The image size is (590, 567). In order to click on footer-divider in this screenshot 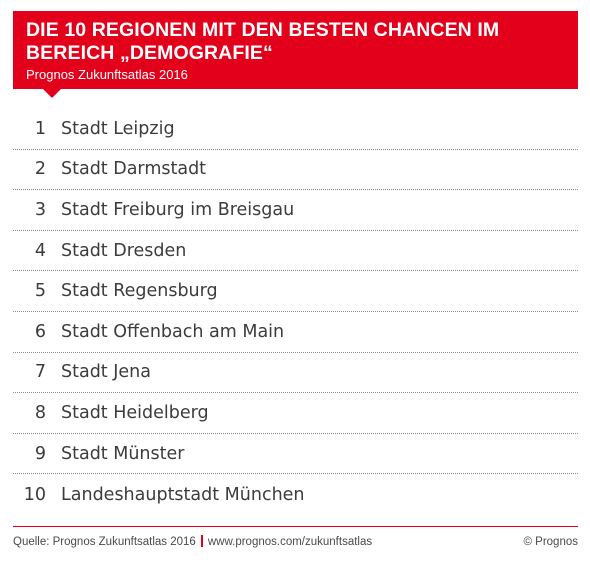, I will do `click(295, 526)`.